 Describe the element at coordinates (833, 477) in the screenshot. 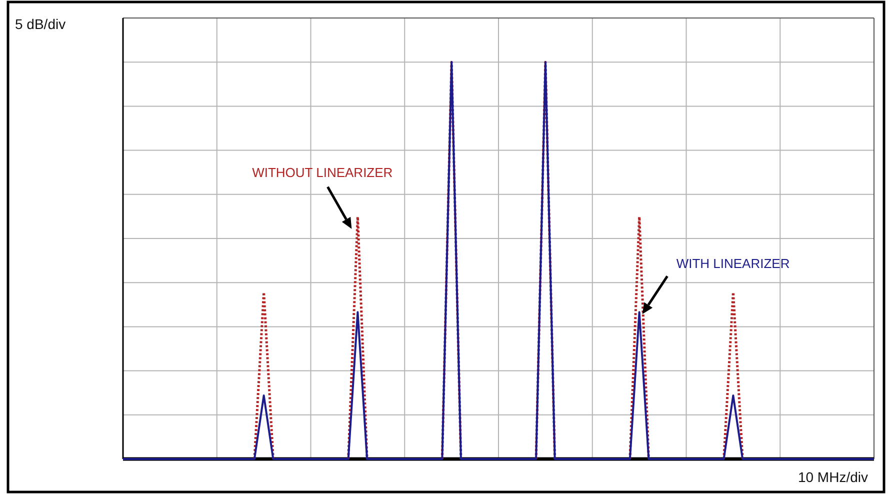

I see `text: 10 MHz/div` at that location.